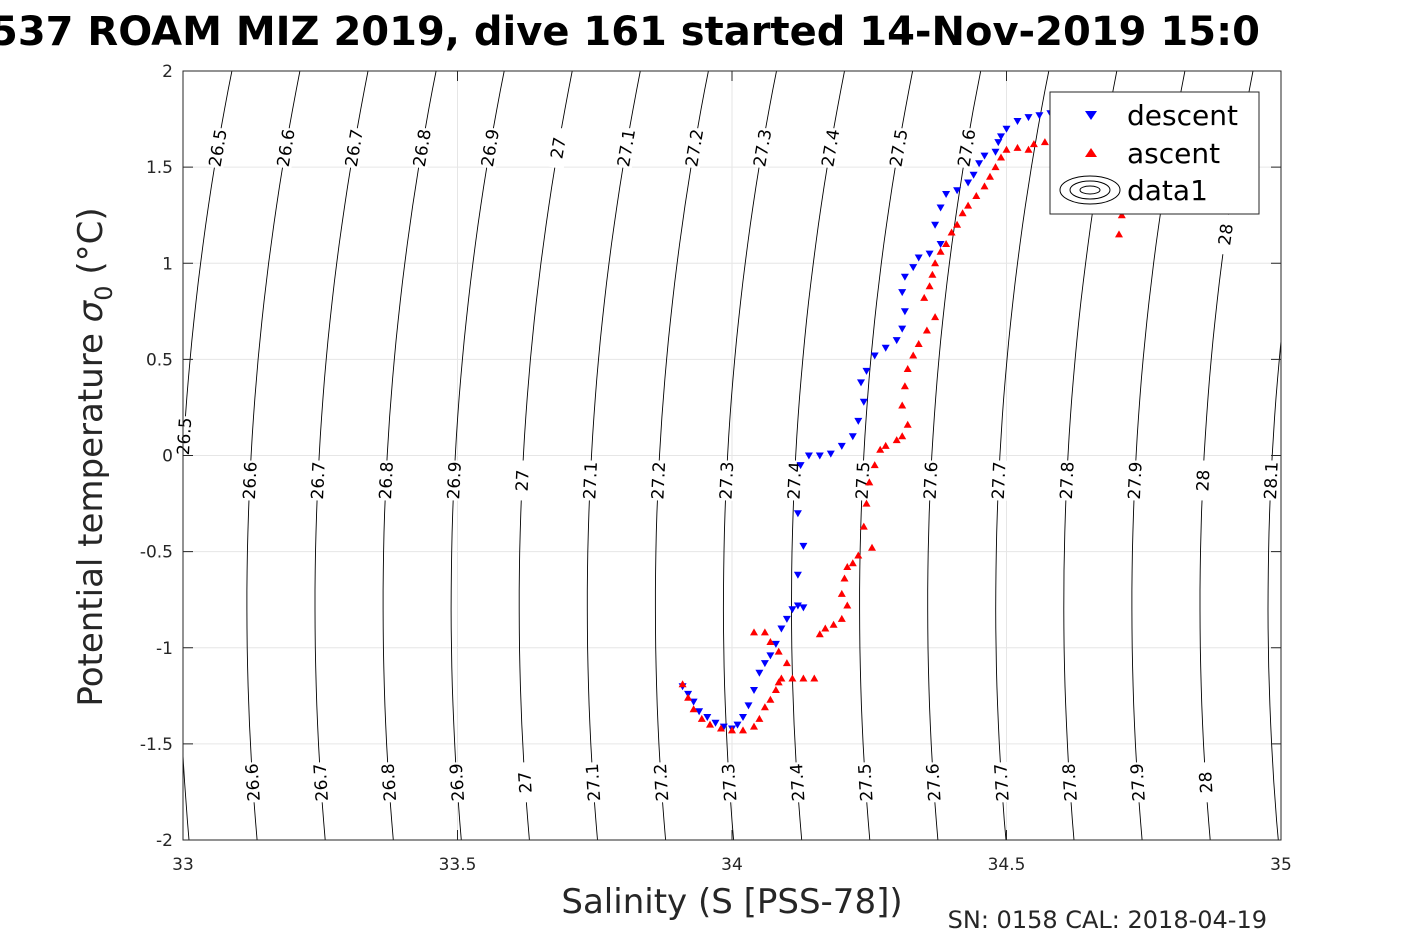  What do you see at coordinates (954, 455) in the screenshot?
I see `isopycnal-27.6` at bounding box center [954, 455].